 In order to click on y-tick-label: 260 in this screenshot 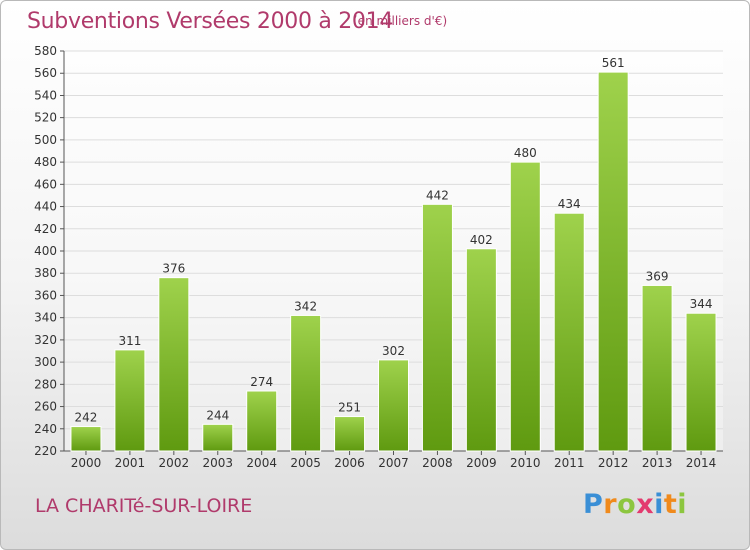, I will do `click(45, 407)`.